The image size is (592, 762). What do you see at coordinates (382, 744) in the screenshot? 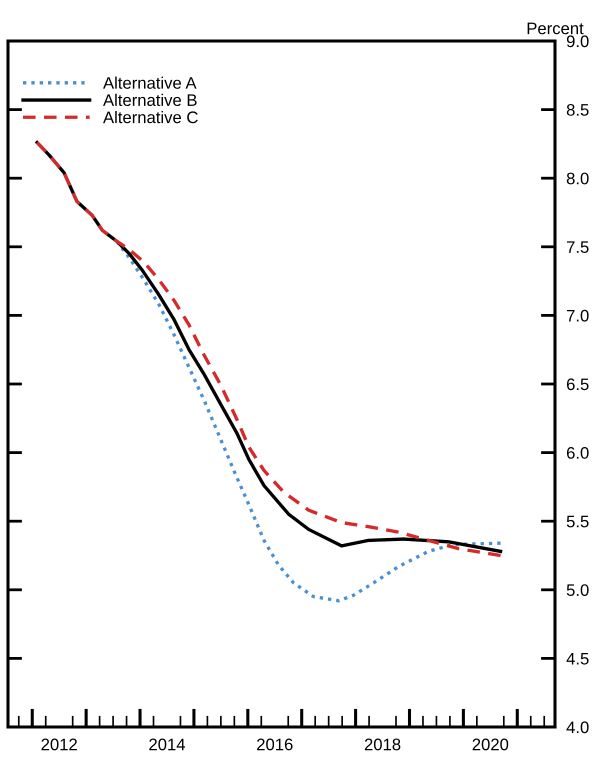
I see `x-tick-label: 2018` at bounding box center [382, 744].